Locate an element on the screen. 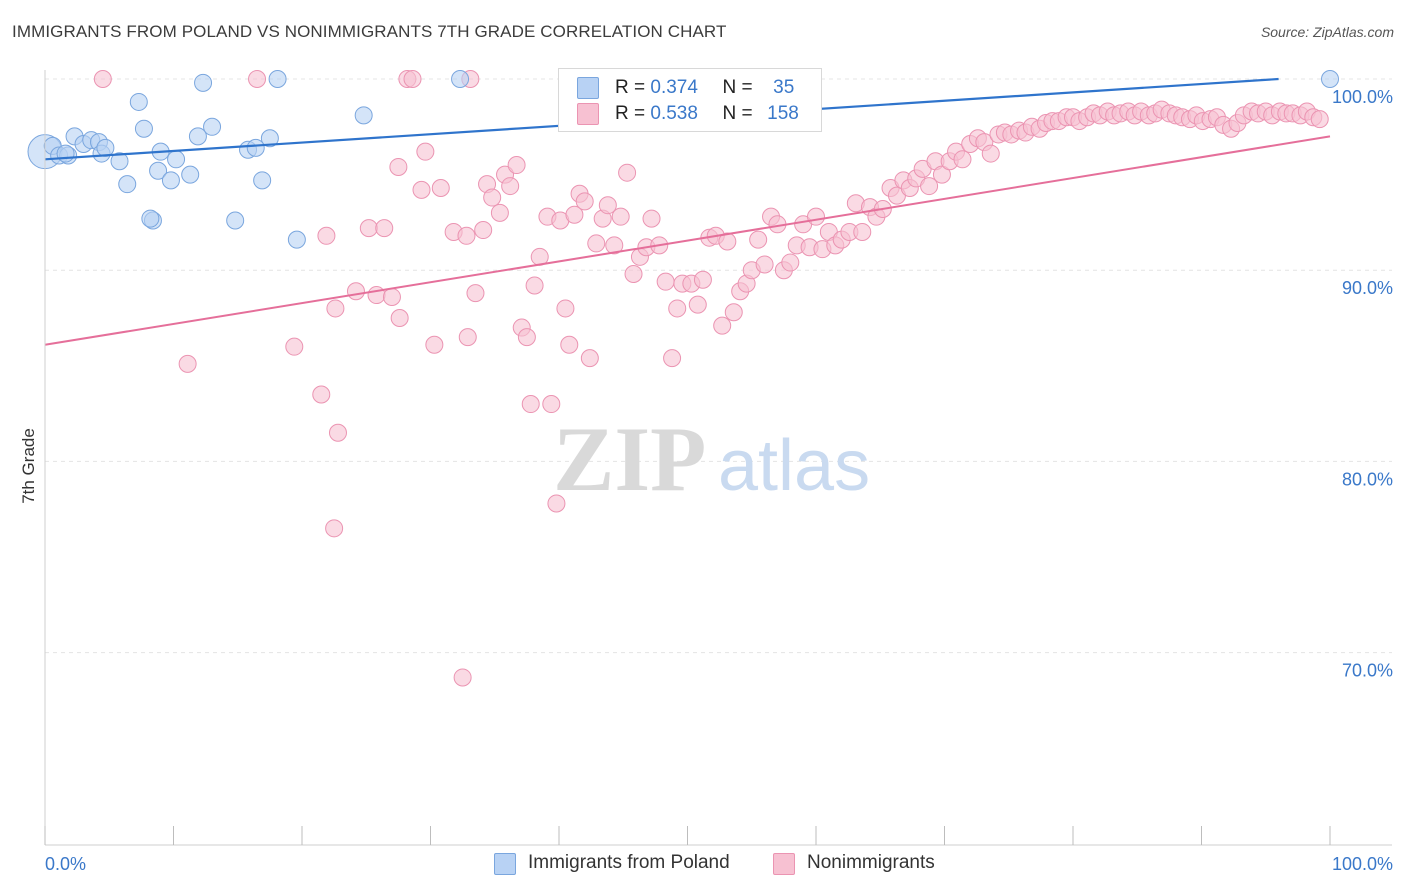 Image resolution: width=1406 pixels, height=892 pixels. poland-stats: R = 0.374 N = 35 is located at coordinates (704, 88).